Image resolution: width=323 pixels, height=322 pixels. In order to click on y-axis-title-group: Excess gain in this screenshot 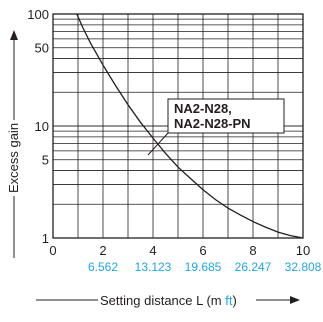, I will do `click(13, 144)`.